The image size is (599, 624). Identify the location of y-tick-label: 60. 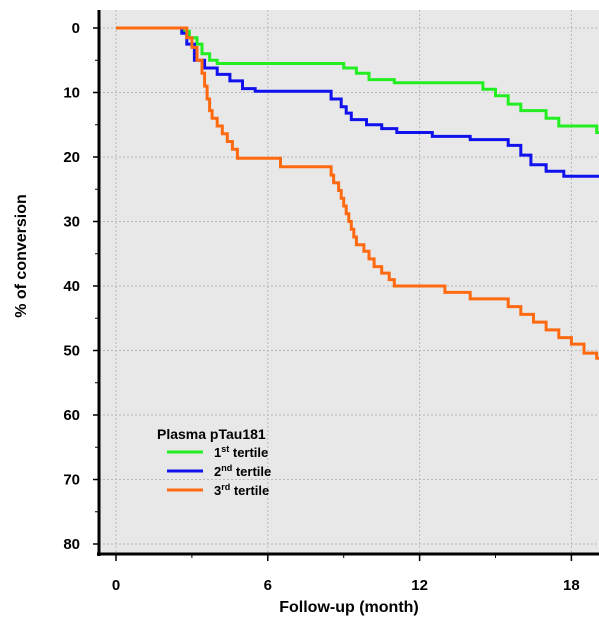
(71, 415).